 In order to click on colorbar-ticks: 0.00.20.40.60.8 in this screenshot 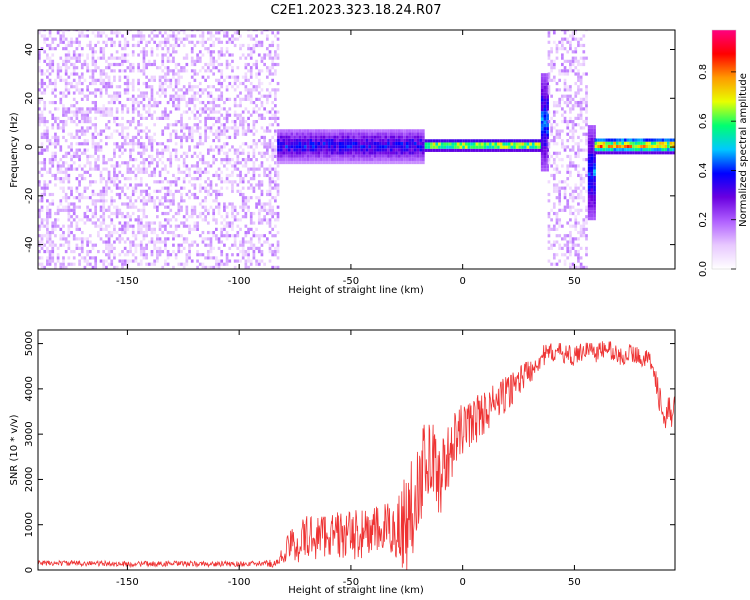, I will do `click(717, 170)`.